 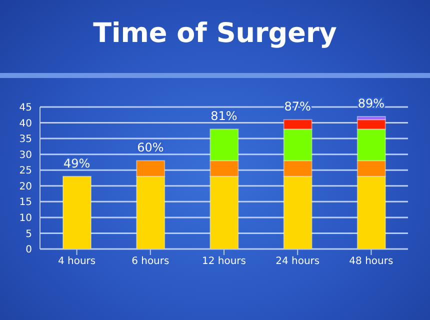 I want to click on annotation: 49%, so click(x=76, y=163).